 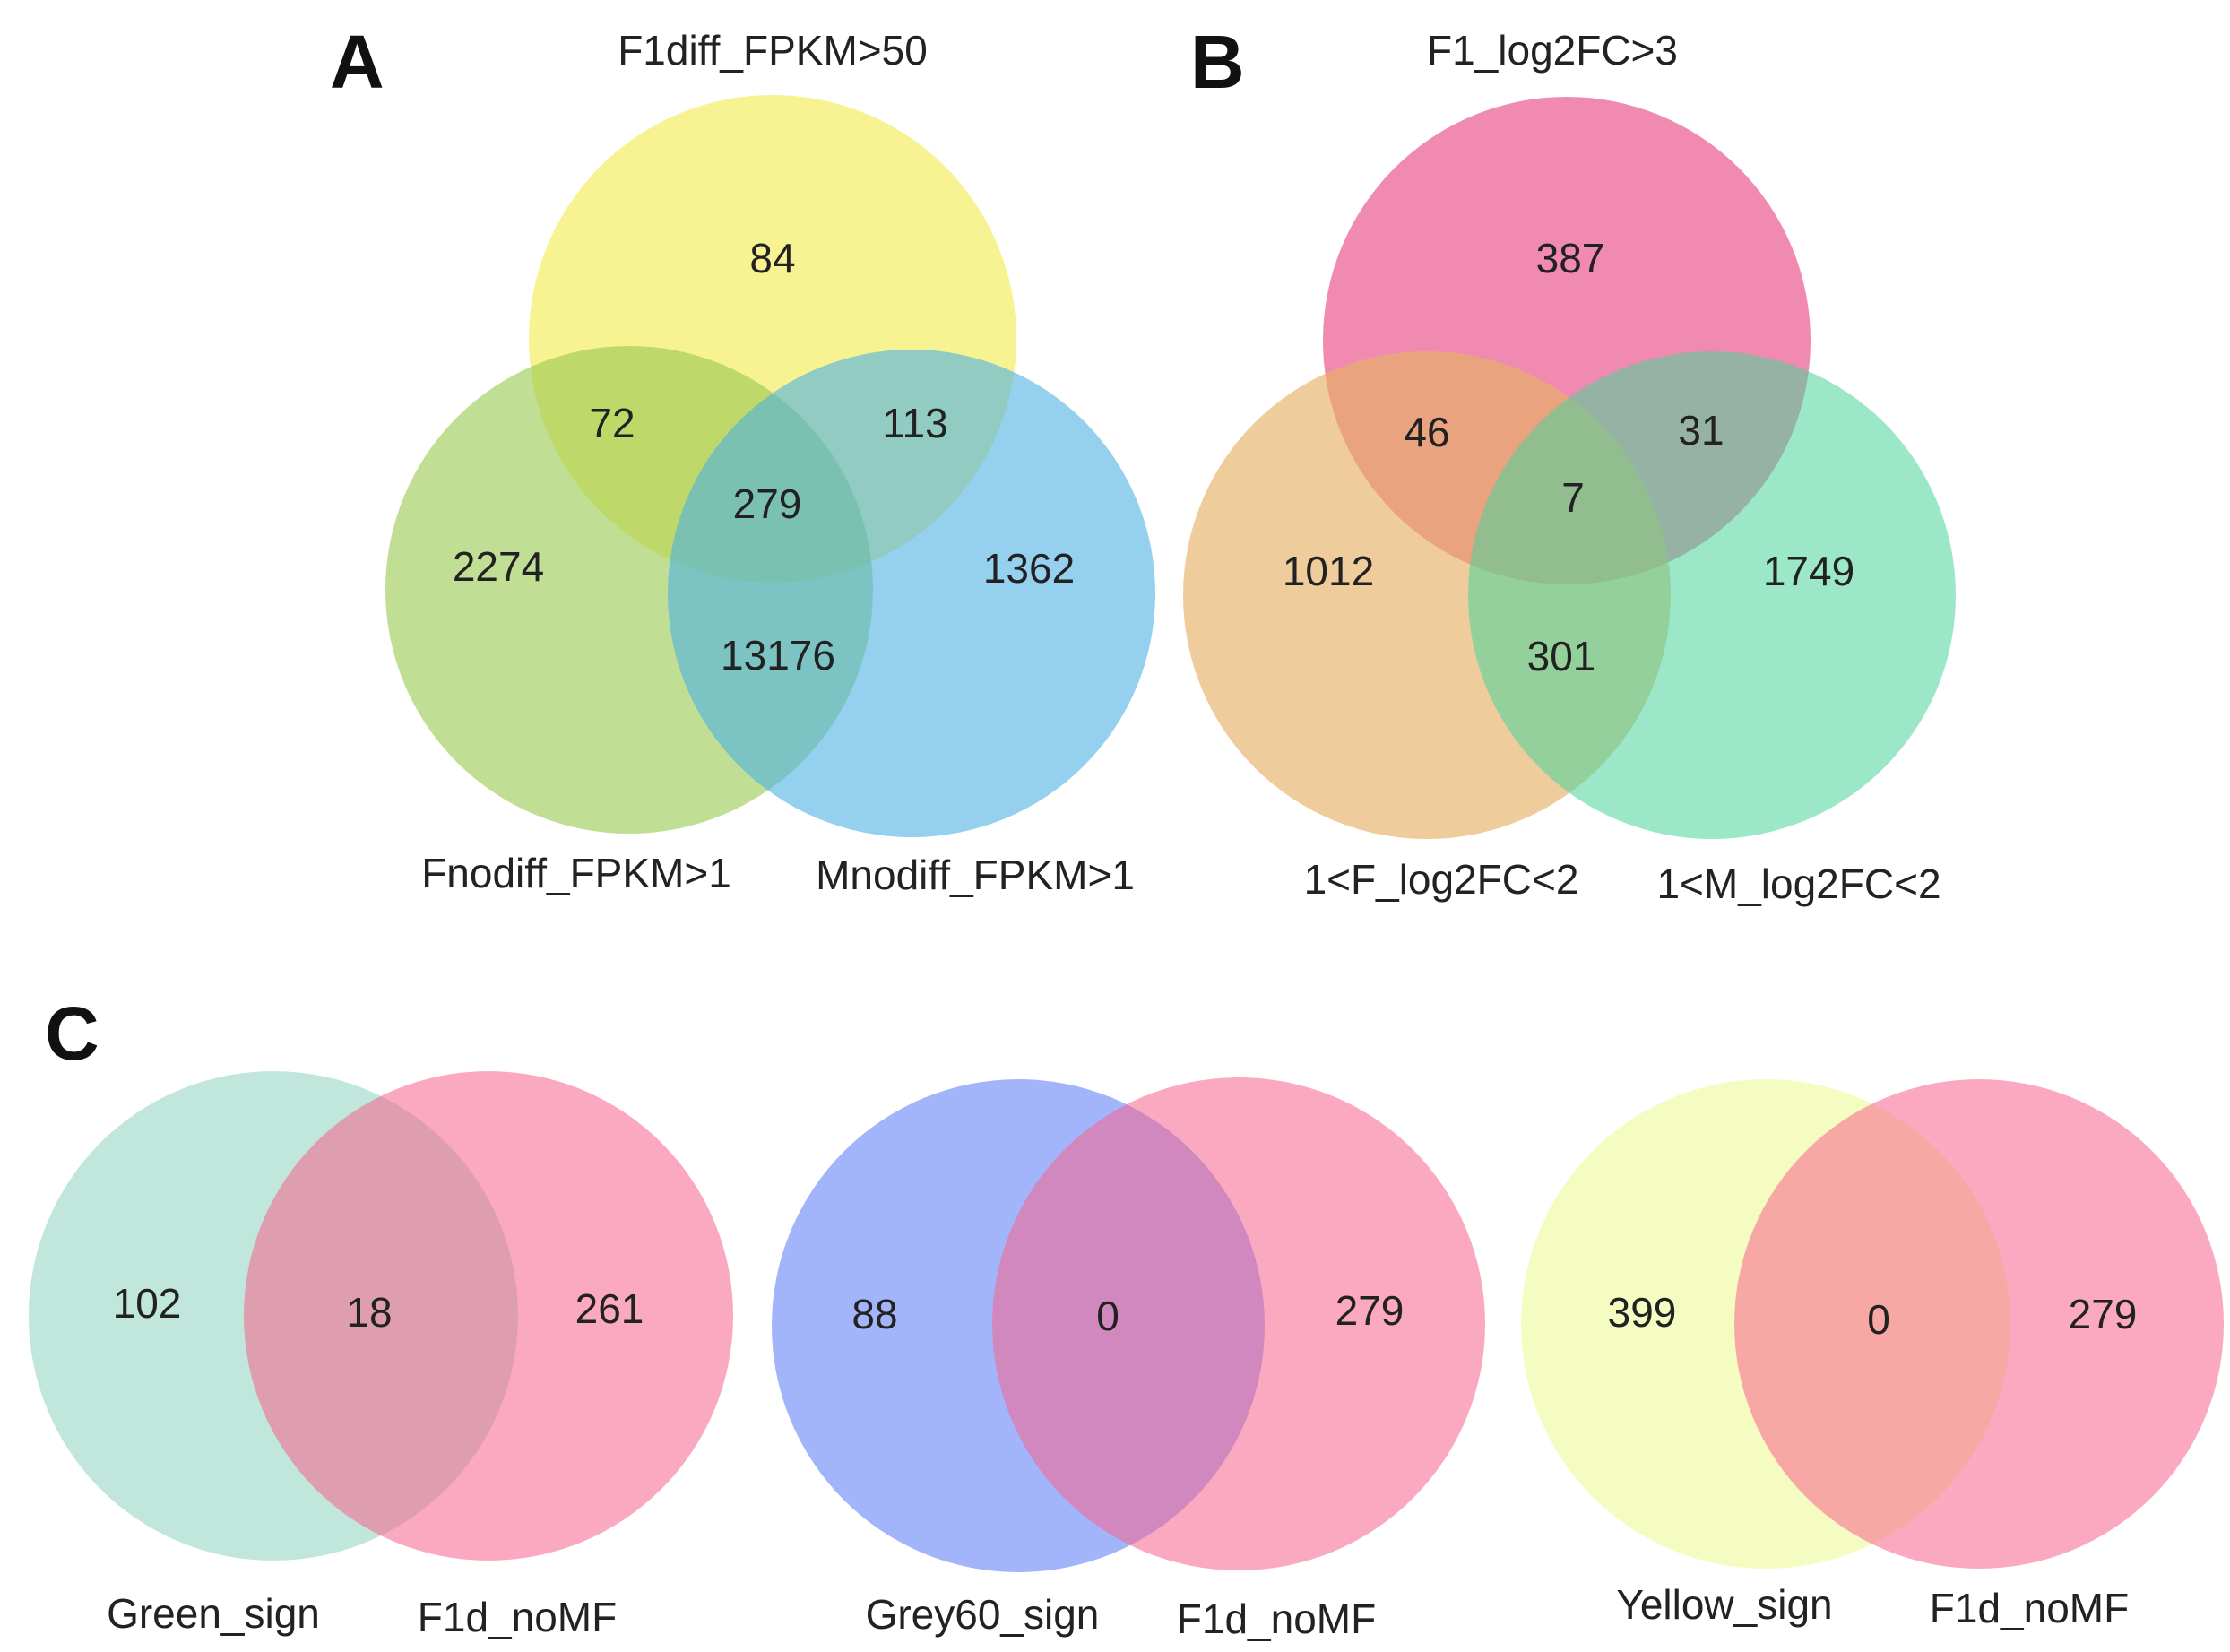 I want to click on venn-c2-count-both: 0, so click(x=1107, y=1316).